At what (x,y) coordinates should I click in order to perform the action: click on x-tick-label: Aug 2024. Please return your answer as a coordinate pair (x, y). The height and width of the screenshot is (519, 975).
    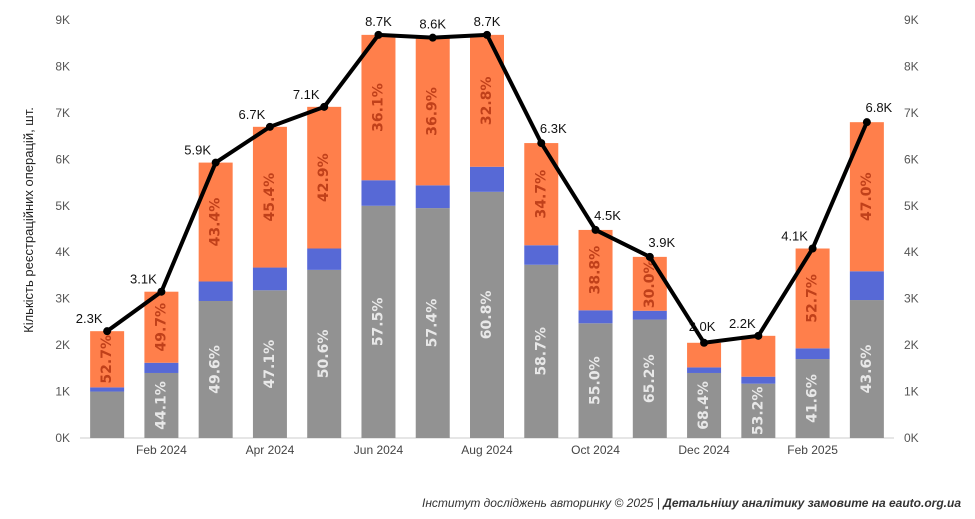
    Looking at the image, I should click on (487, 450).